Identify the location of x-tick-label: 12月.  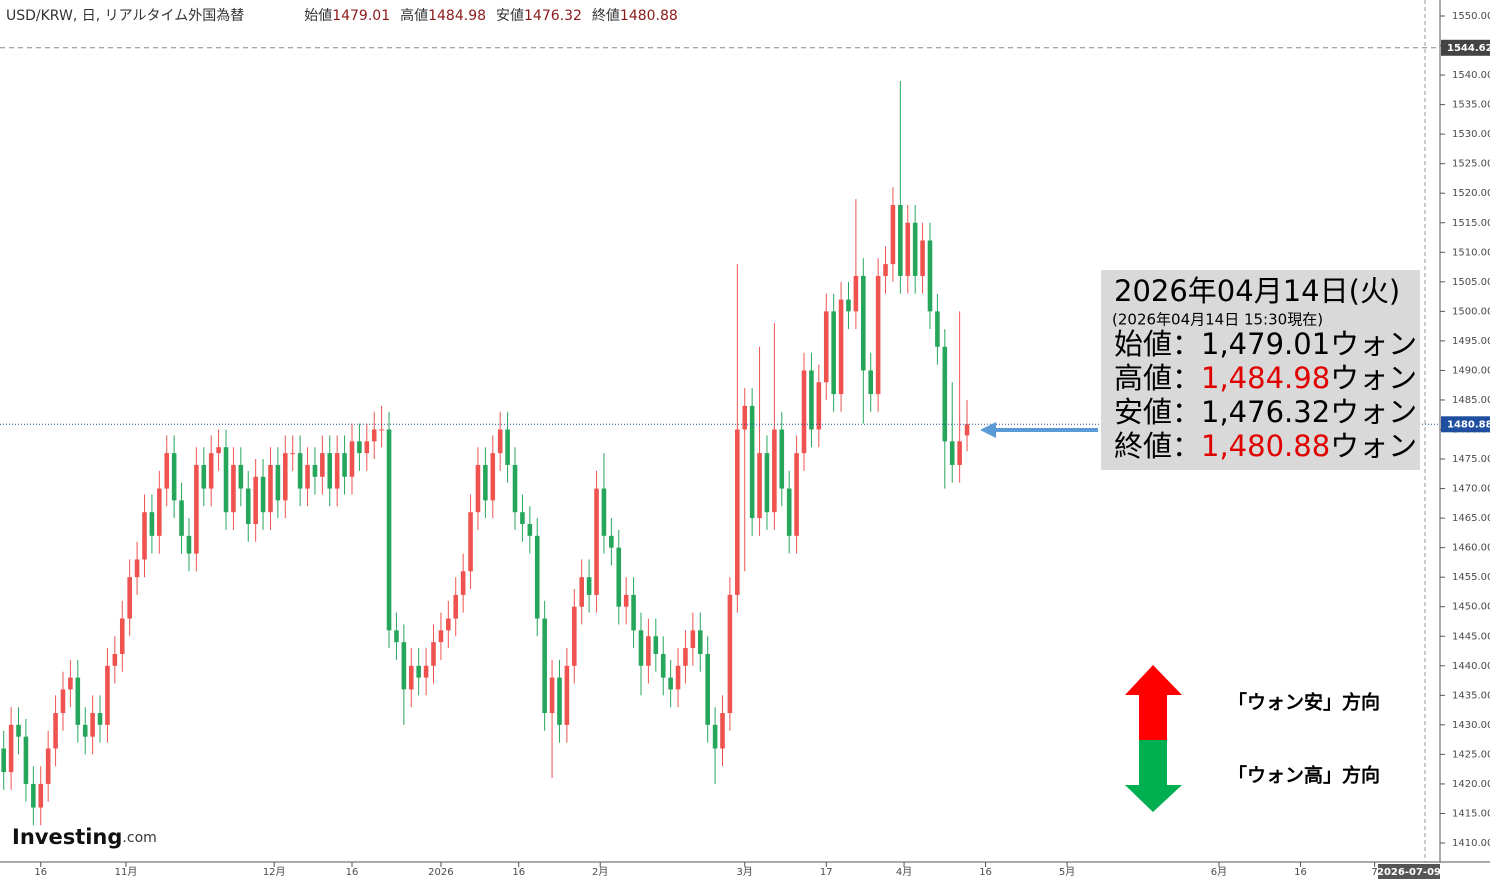
(274, 872).